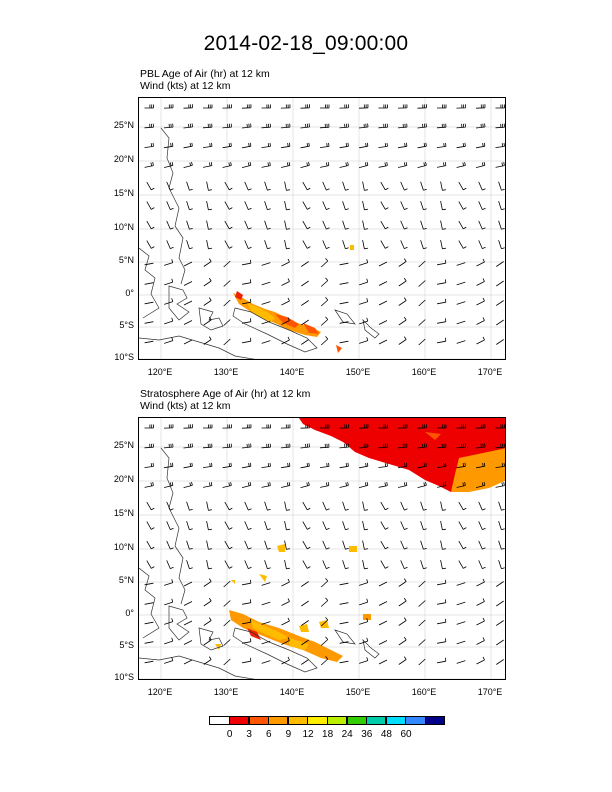 This screenshot has height=792, width=612. What do you see at coordinates (225, 394) in the screenshot?
I see `strat-field-title: Stratosphere Age of Air (hr) at 12 km` at bounding box center [225, 394].